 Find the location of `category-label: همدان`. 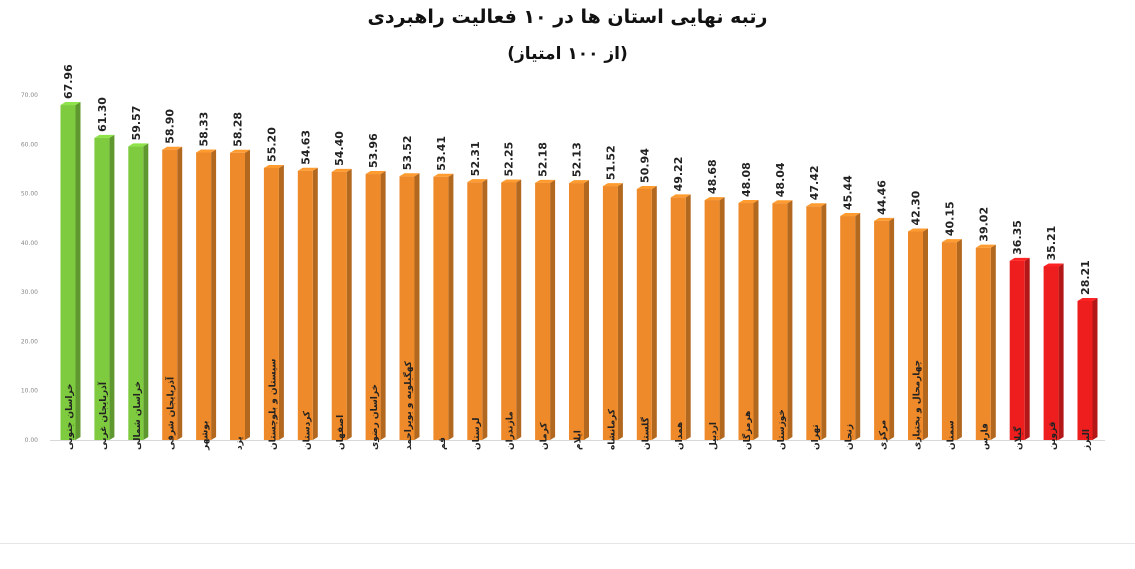

category-label: همدان is located at coordinates (680, 436).